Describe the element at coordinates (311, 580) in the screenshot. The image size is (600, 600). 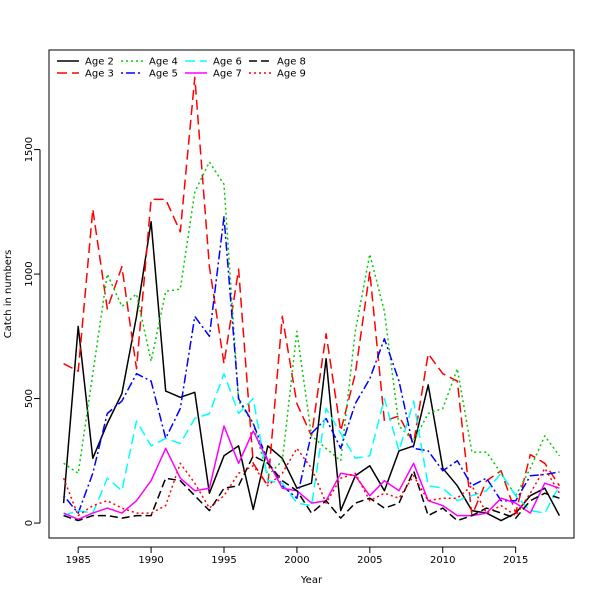
I see `x-axis-label: Year` at that location.